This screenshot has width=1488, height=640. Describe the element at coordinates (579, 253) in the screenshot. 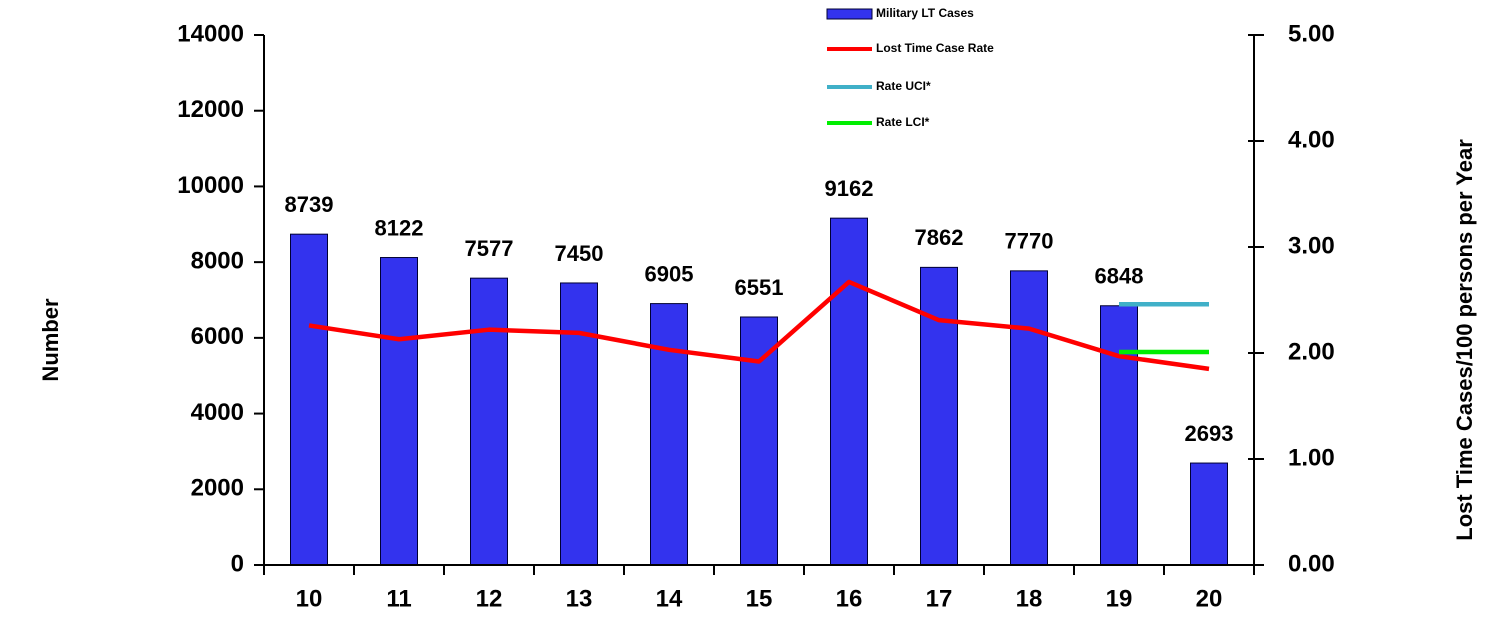

I see `data-label: 7450` at that location.